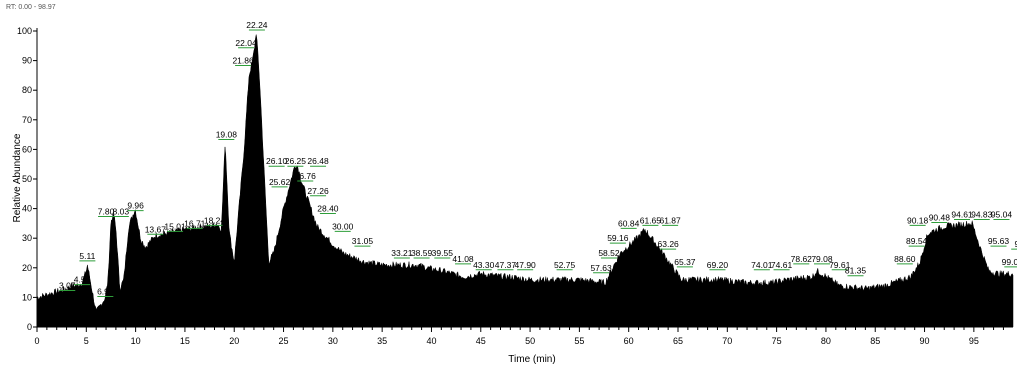 The width and height of the screenshot is (1017, 367). I want to click on y-tick-label: 60, so click(27, 149).